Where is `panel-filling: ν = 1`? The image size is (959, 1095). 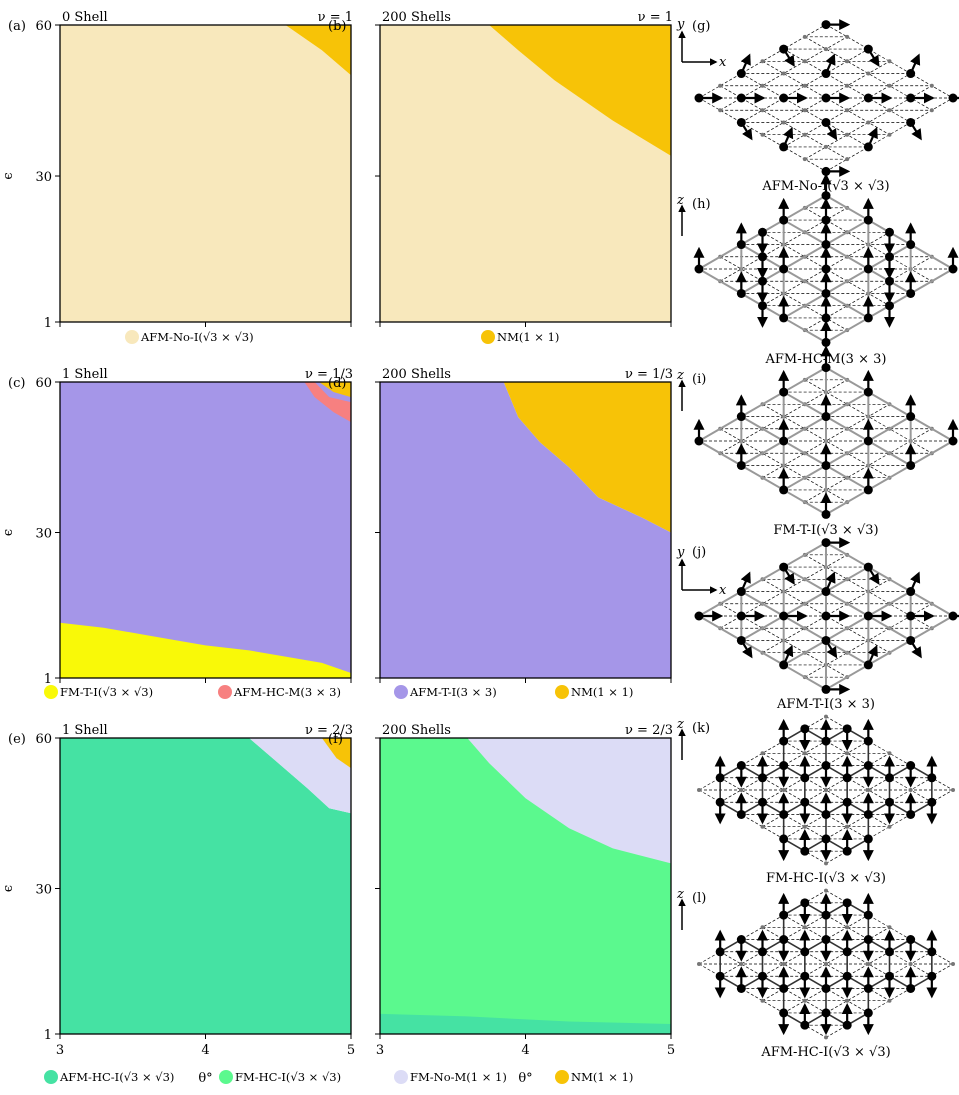 panel-filling: ν = 1 is located at coordinates (655, 17).